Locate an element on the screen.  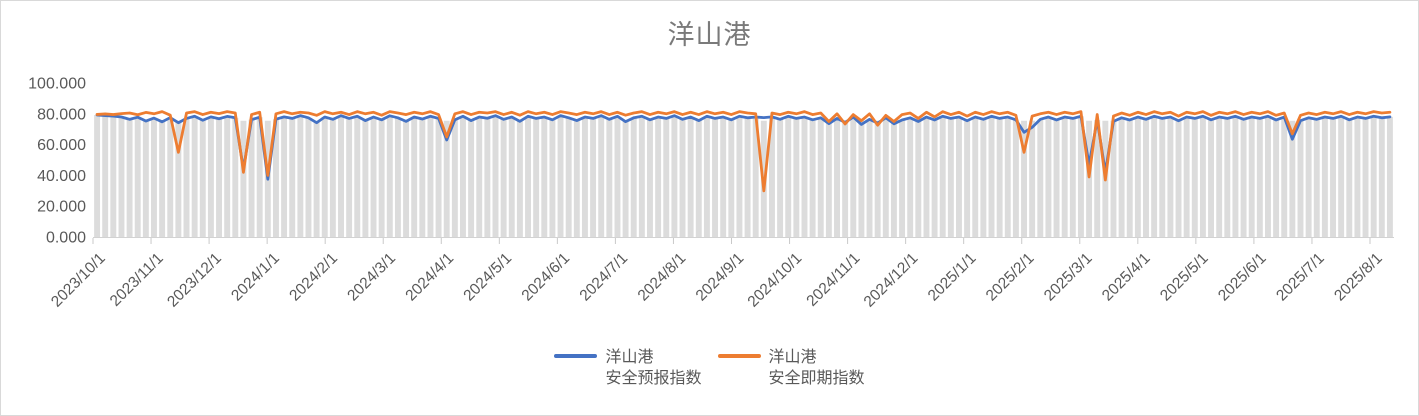
legend-entry-forecast: 洋山港 安全预报指数 is located at coordinates (628, 368).